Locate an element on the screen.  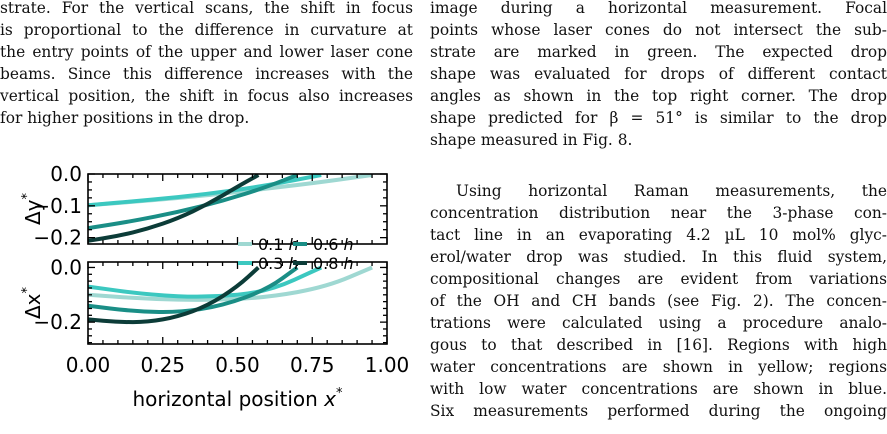
y-axis-label-2: Δx* is located at coordinates (32, 302).